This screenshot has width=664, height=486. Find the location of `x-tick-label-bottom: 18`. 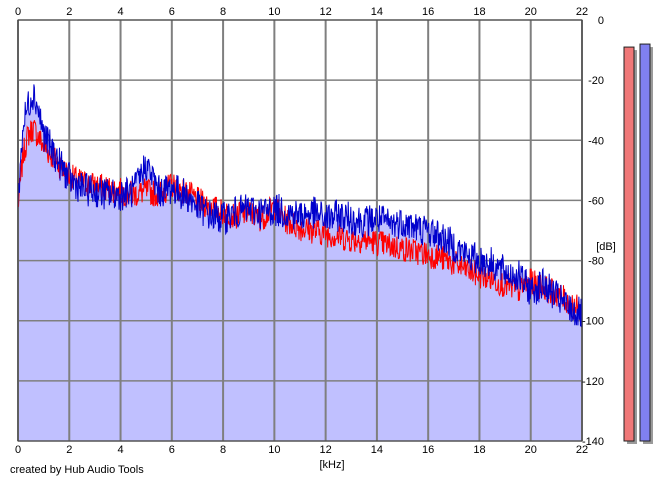

x-tick-label-bottom: 18 is located at coordinates (479, 450).